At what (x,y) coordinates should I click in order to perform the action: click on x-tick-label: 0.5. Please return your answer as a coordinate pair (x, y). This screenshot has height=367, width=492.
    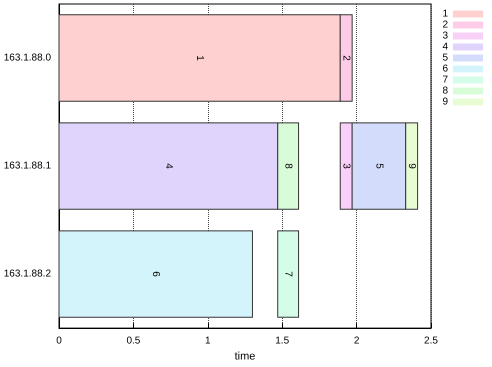
    Looking at the image, I should click on (133, 341).